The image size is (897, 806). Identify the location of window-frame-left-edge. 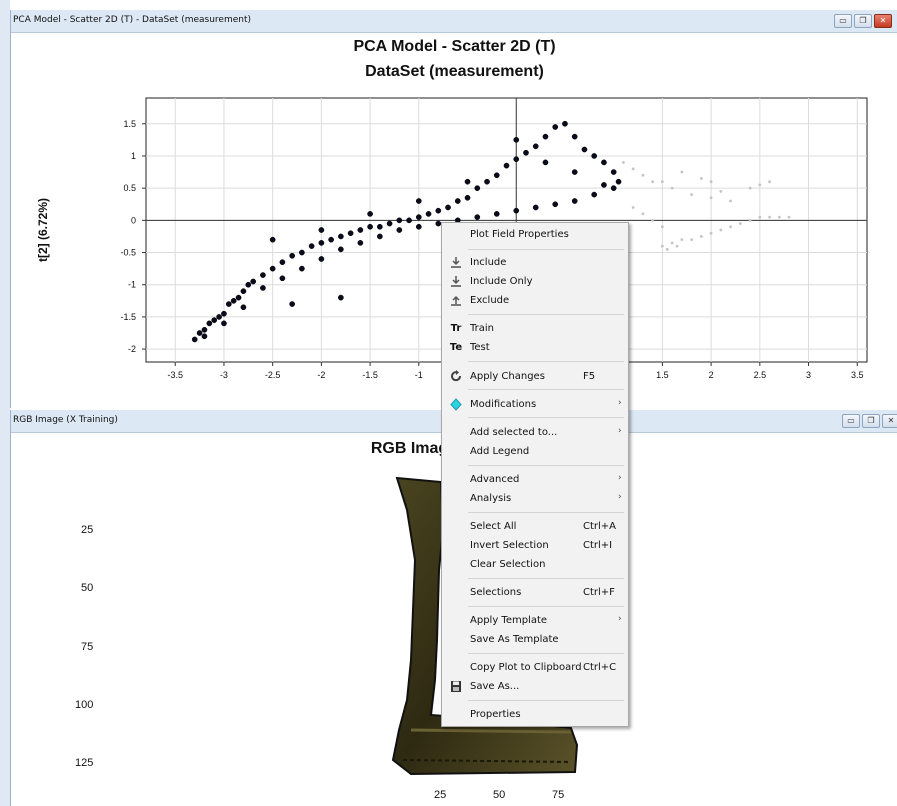
(5, 403).